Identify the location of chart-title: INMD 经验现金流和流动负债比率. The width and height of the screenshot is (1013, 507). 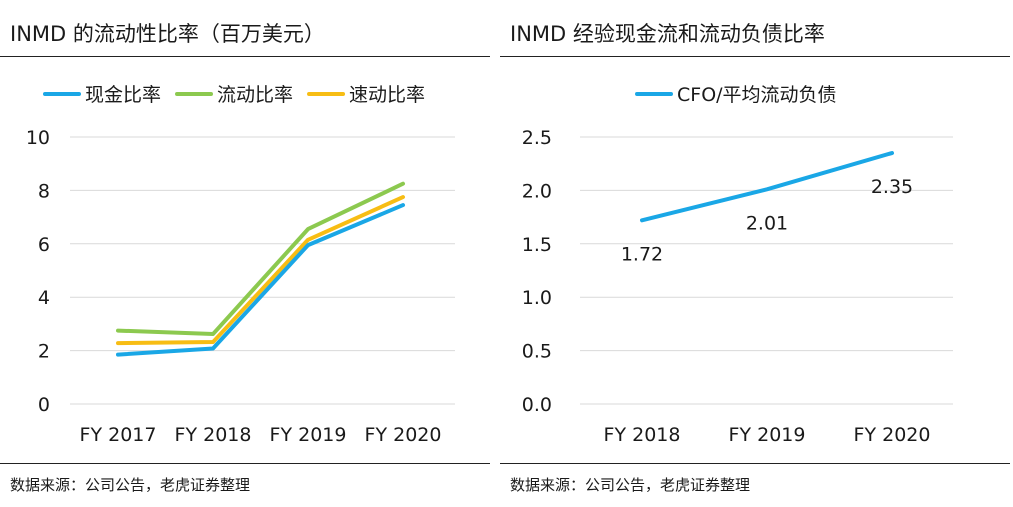
(667, 34).